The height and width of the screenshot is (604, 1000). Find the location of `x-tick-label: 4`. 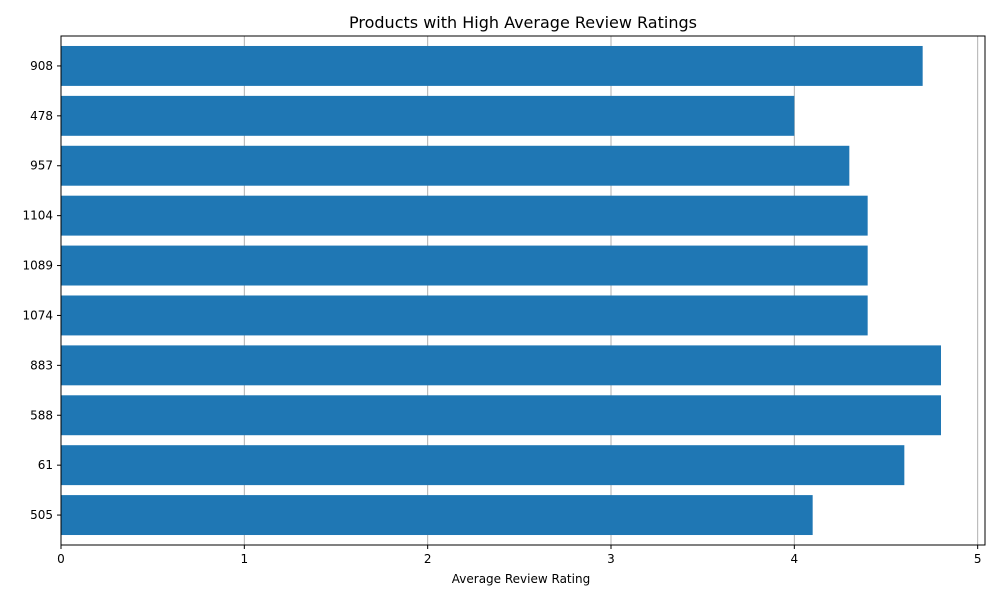

x-tick-label: 4 is located at coordinates (795, 559).